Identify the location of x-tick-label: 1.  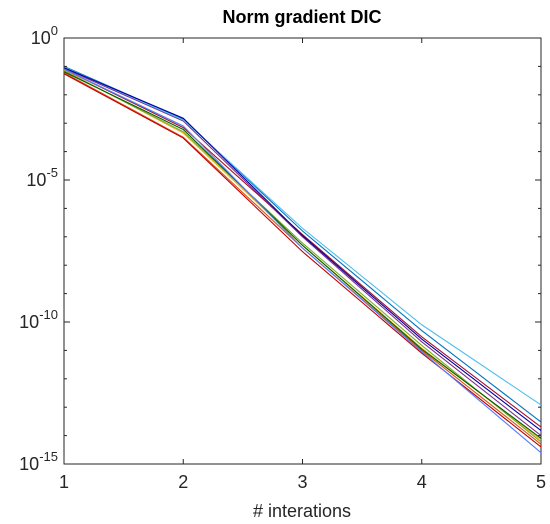
(64, 482).